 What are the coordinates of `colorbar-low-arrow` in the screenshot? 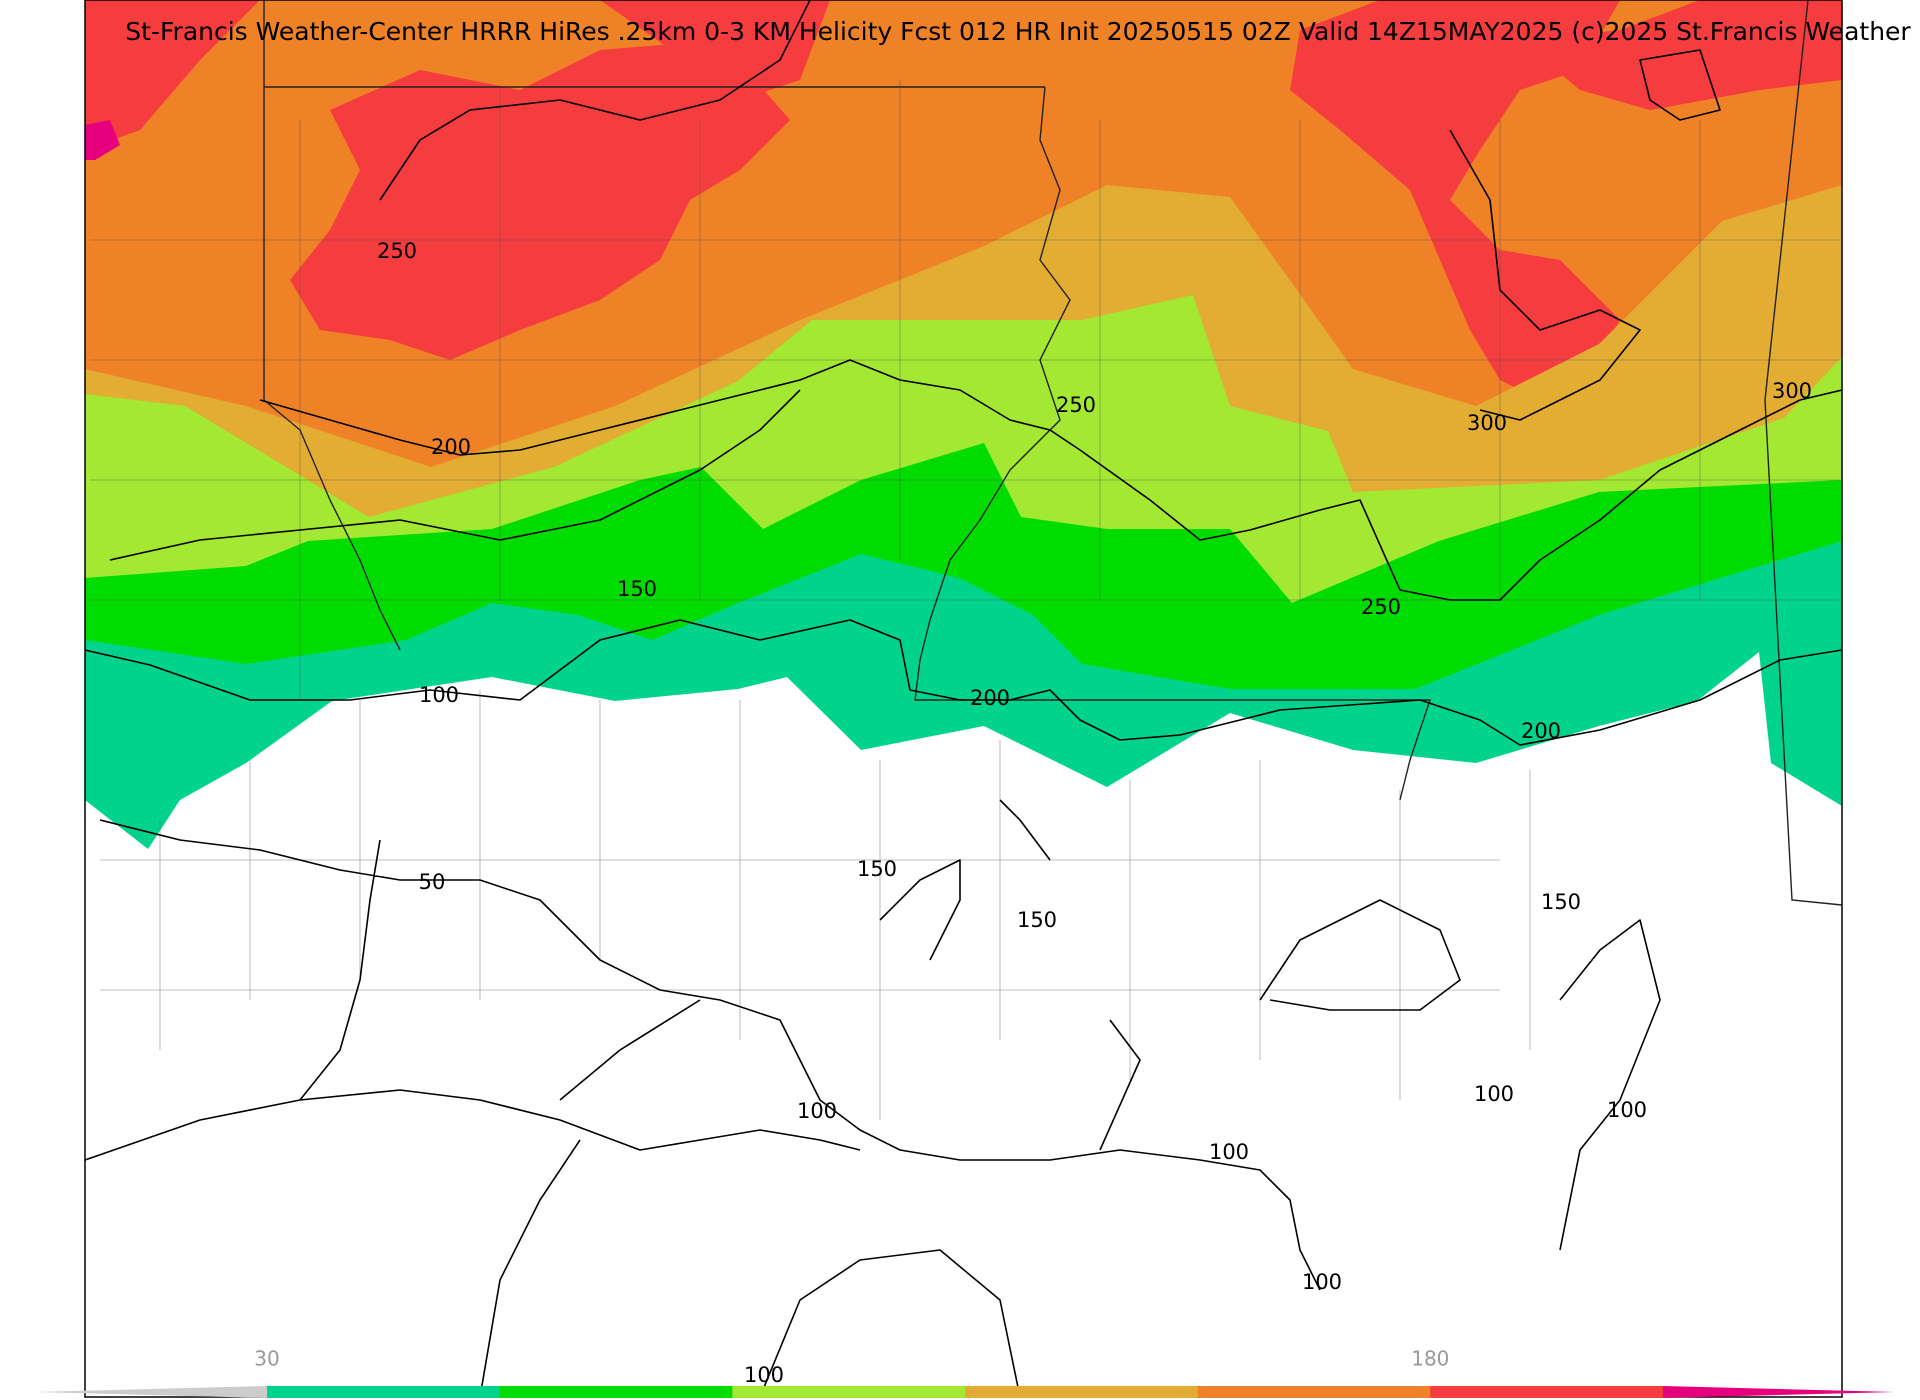 It's located at (151, 1392).